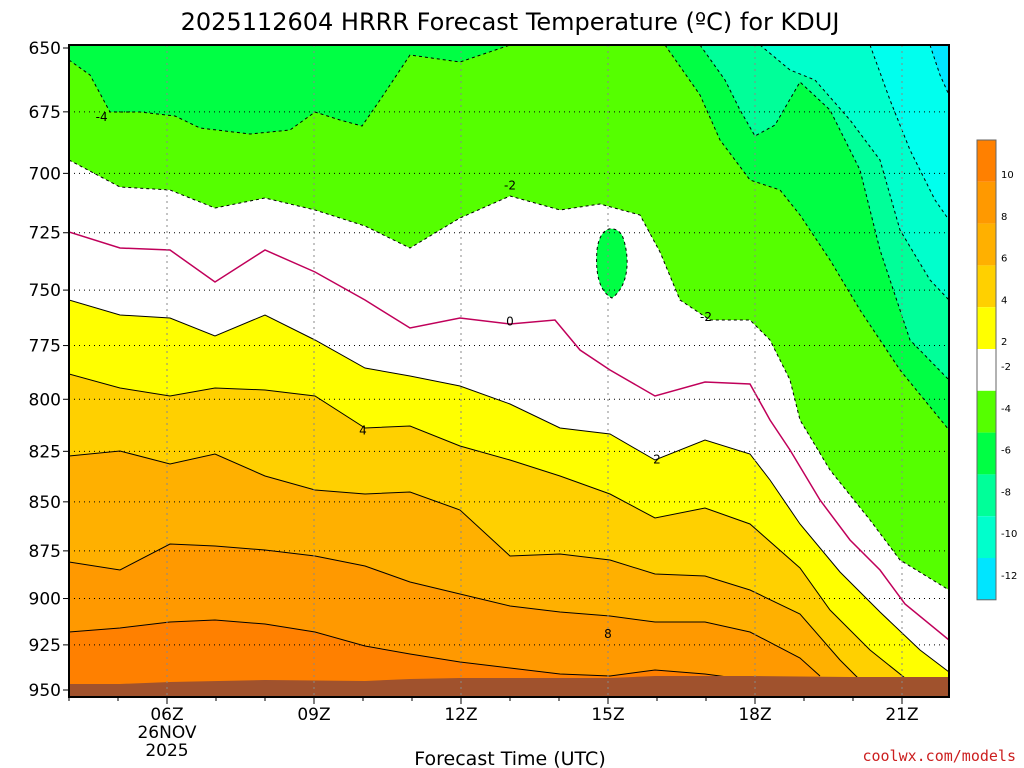 Image resolution: width=1024 pixels, height=768 pixels. I want to click on colorbar-tick-label: -6, so click(1006, 451).